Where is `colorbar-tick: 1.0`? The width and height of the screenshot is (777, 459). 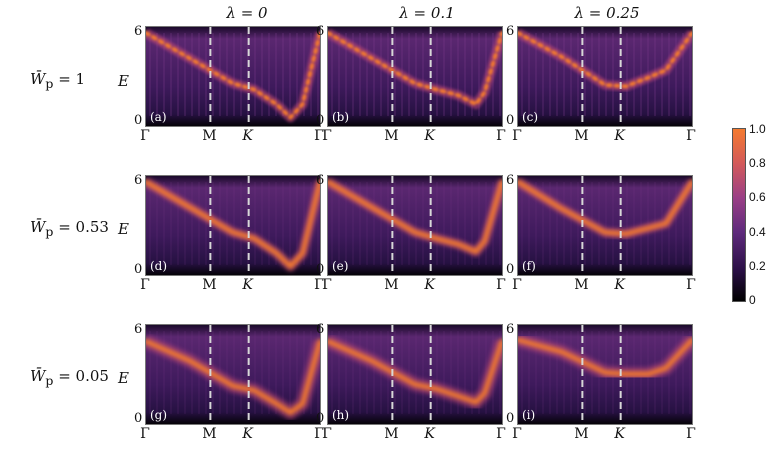
colorbar-tick: 1.0 is located at coordinates (757, 129).